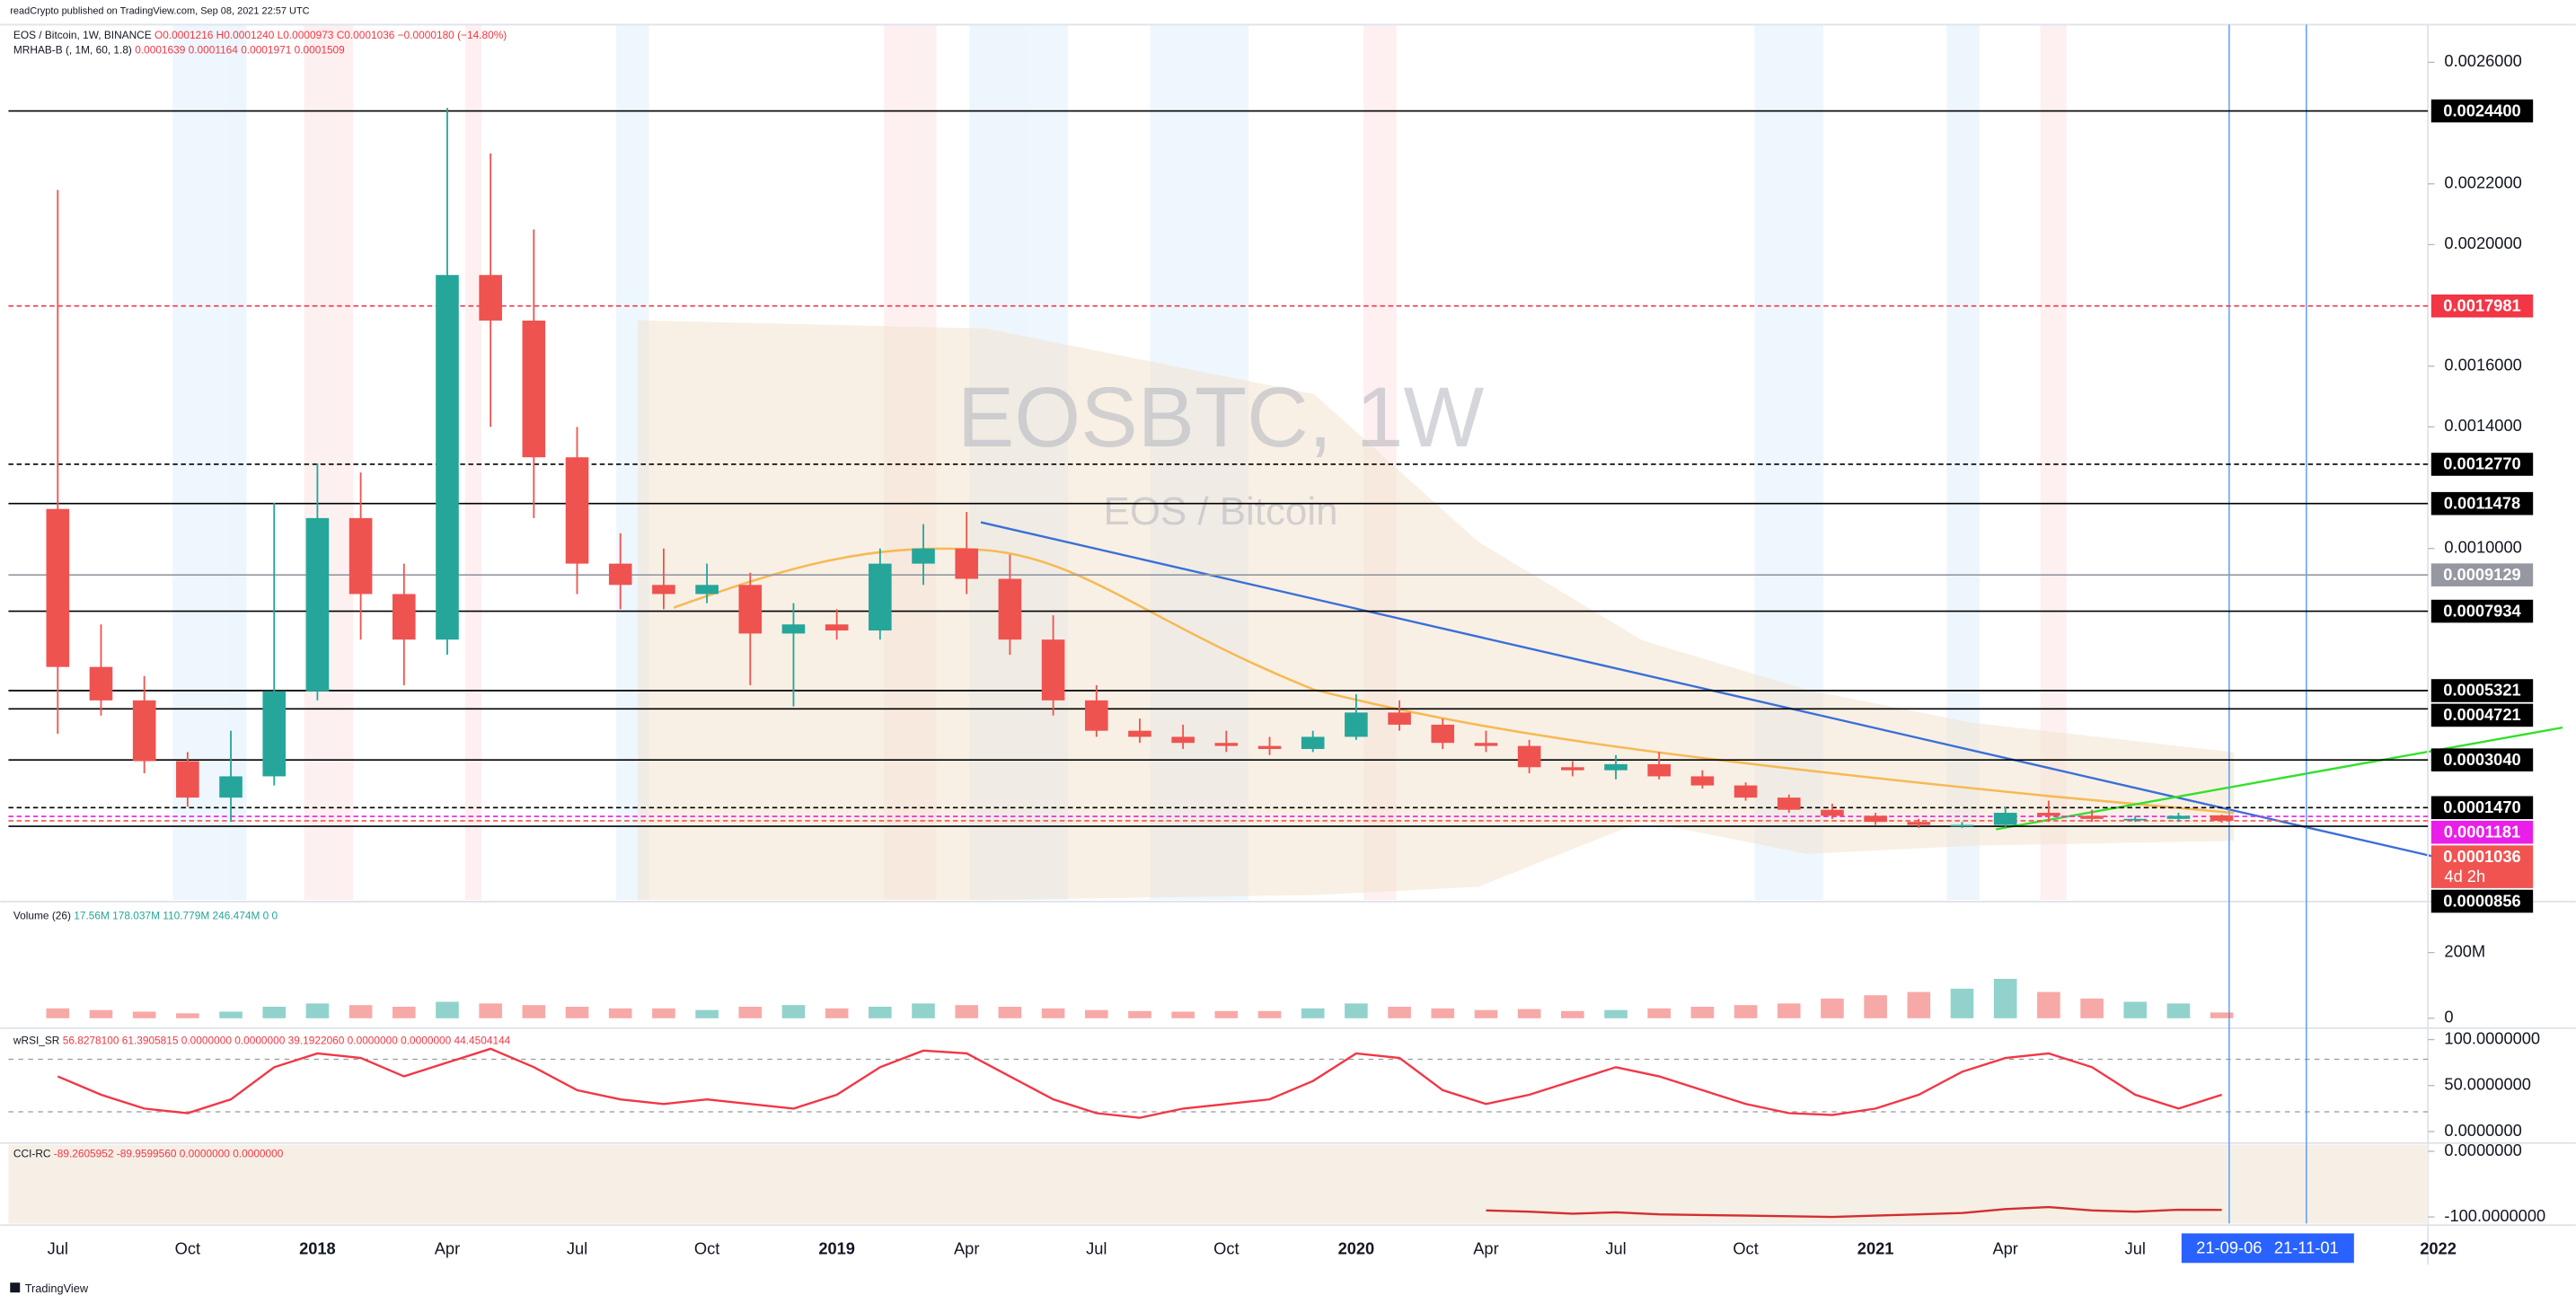  What do you see at coordinates (836, 1247) in the screenshot?
I see `x-tick-label: 2019` at bounding box center [836, 1247].